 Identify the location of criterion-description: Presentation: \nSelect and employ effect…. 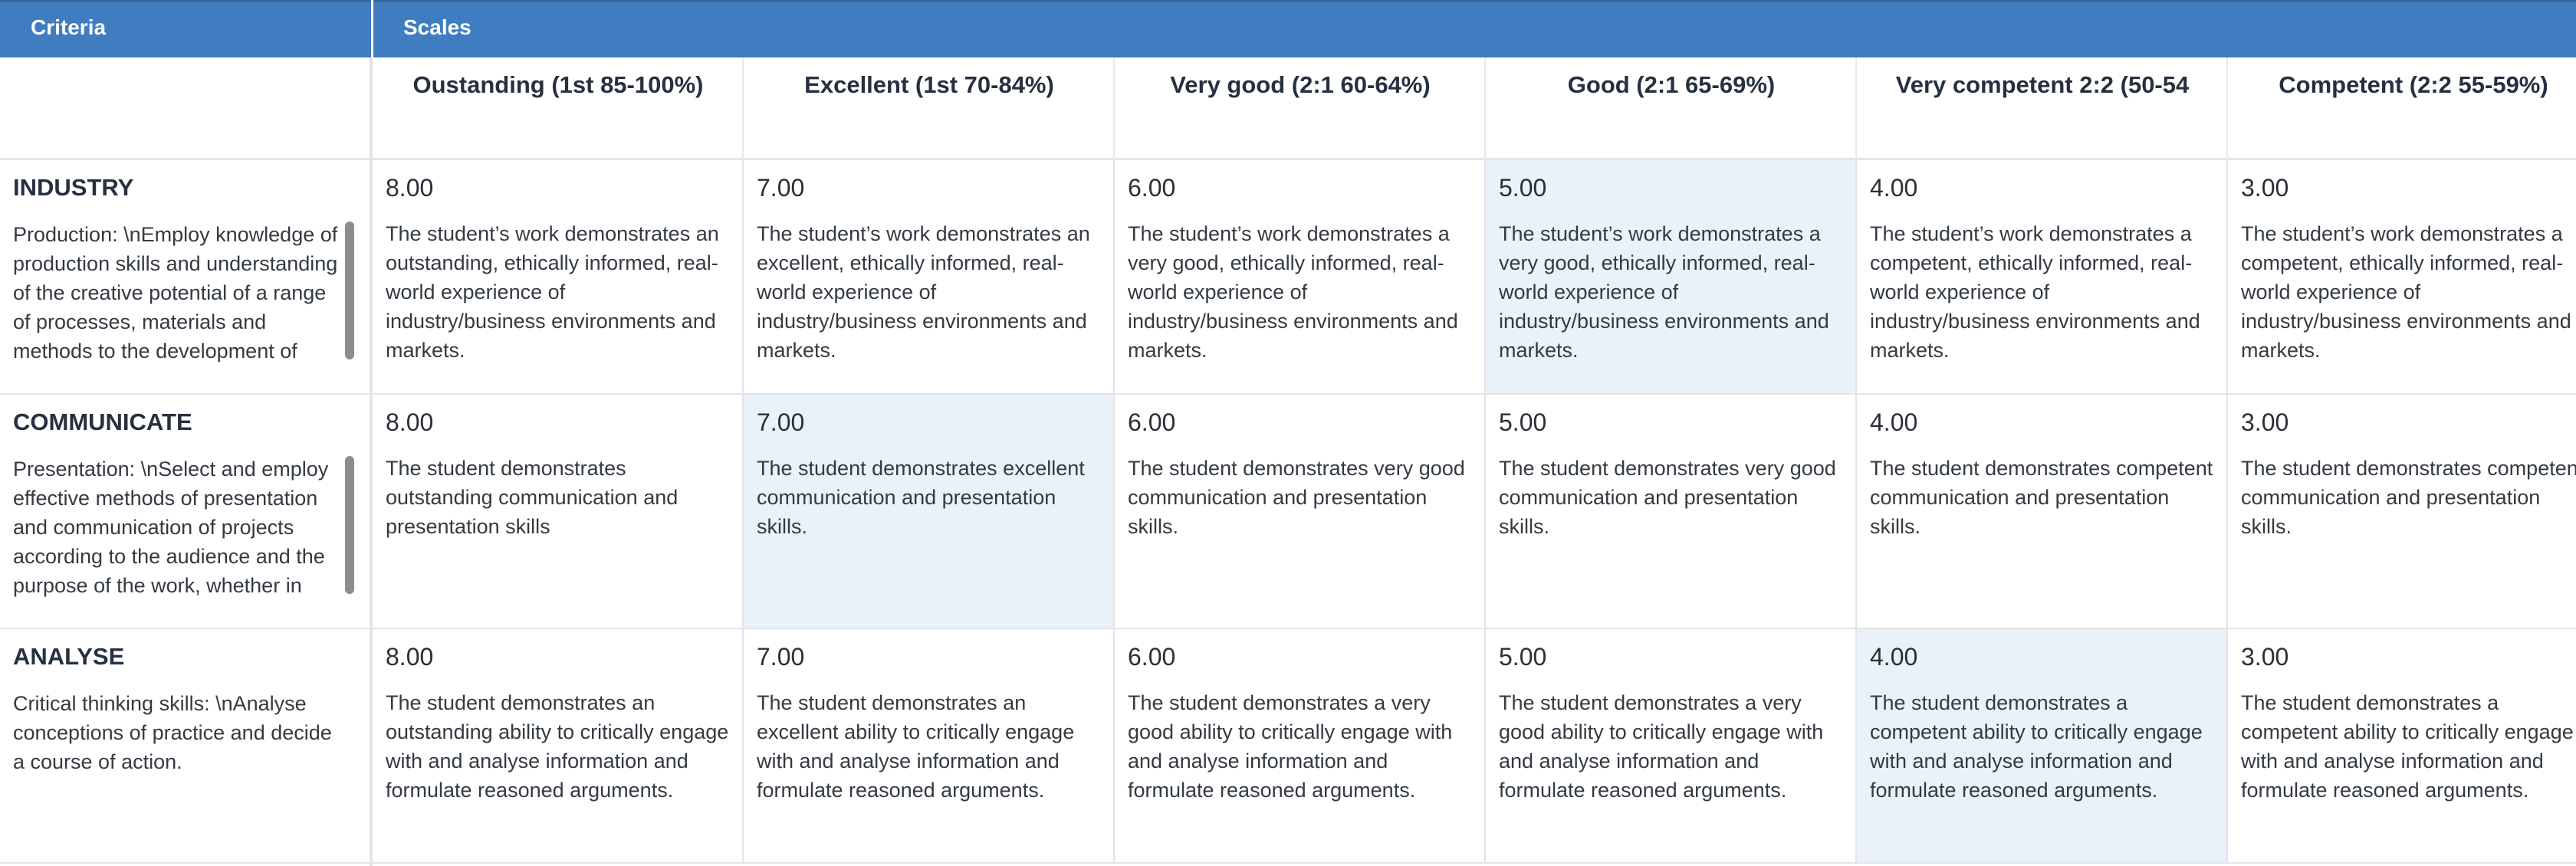
(171, 527).